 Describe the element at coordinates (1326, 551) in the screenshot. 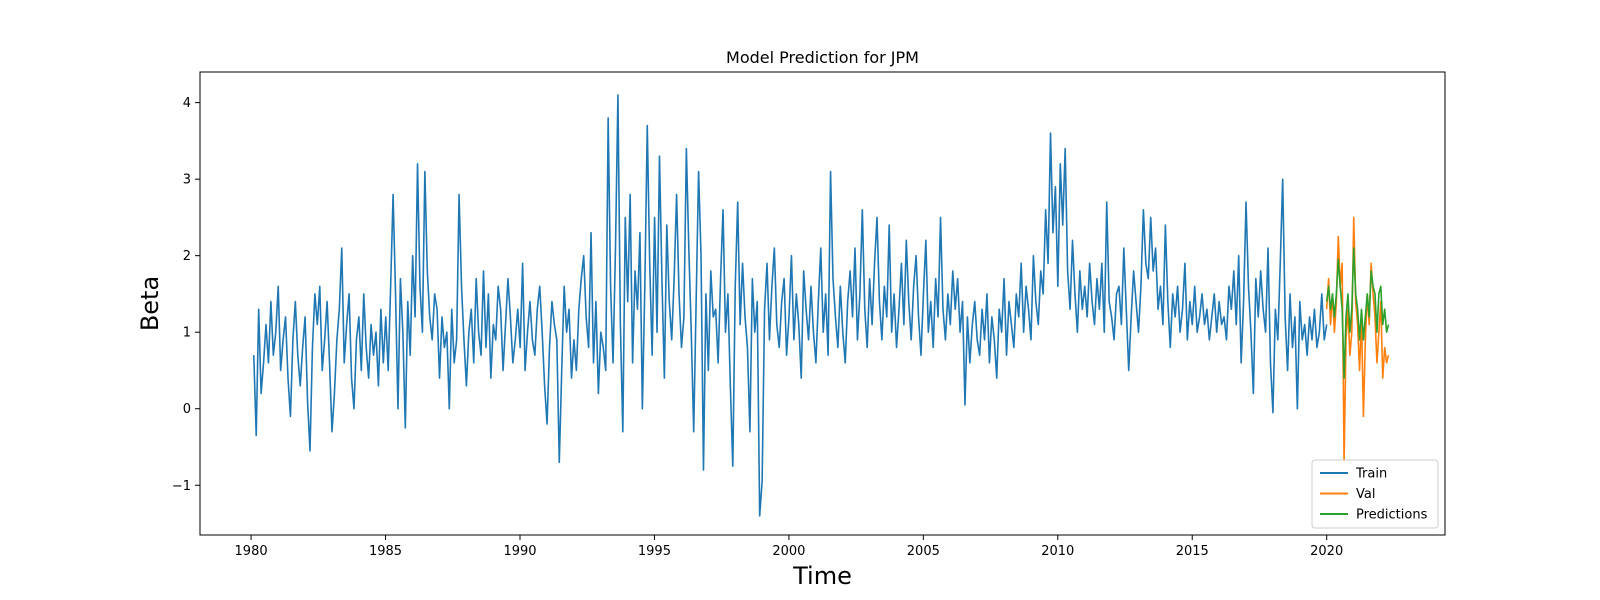

I see `x-tick-label: 2020` at that location.